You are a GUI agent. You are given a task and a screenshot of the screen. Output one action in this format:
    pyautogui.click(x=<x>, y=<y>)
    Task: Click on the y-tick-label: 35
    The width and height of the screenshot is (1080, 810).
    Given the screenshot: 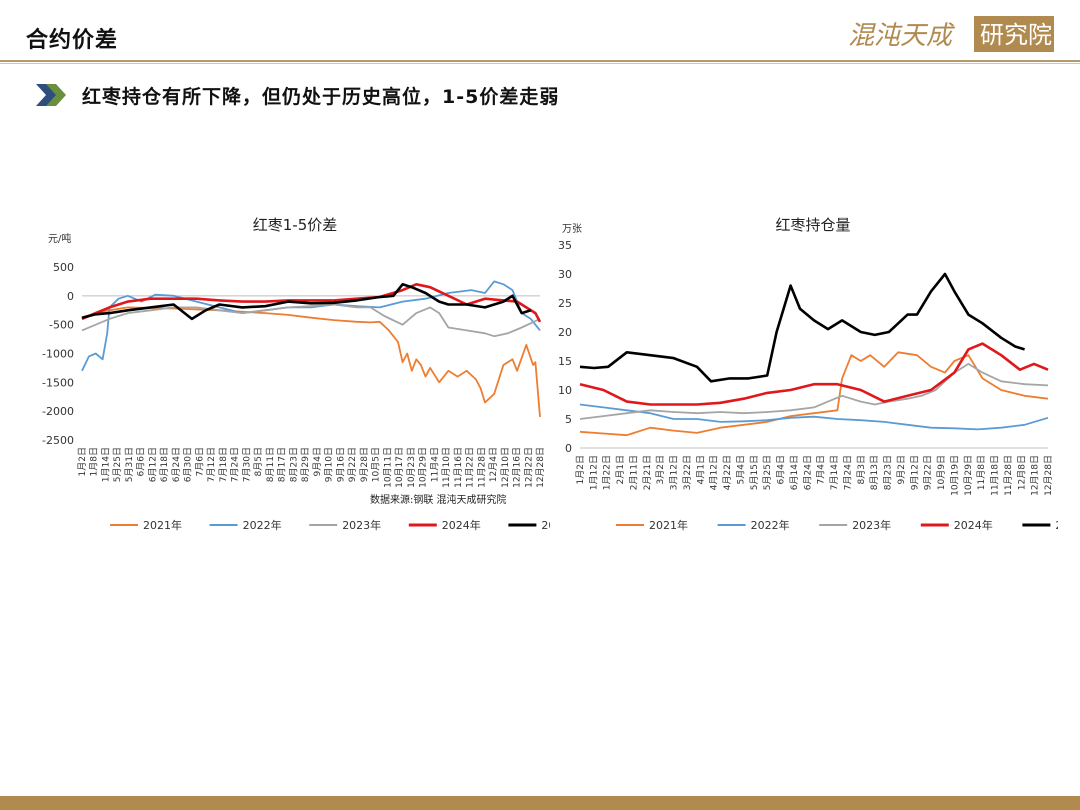 What is the action you would take?
    pyautogui.click(x=565, y=245)
    